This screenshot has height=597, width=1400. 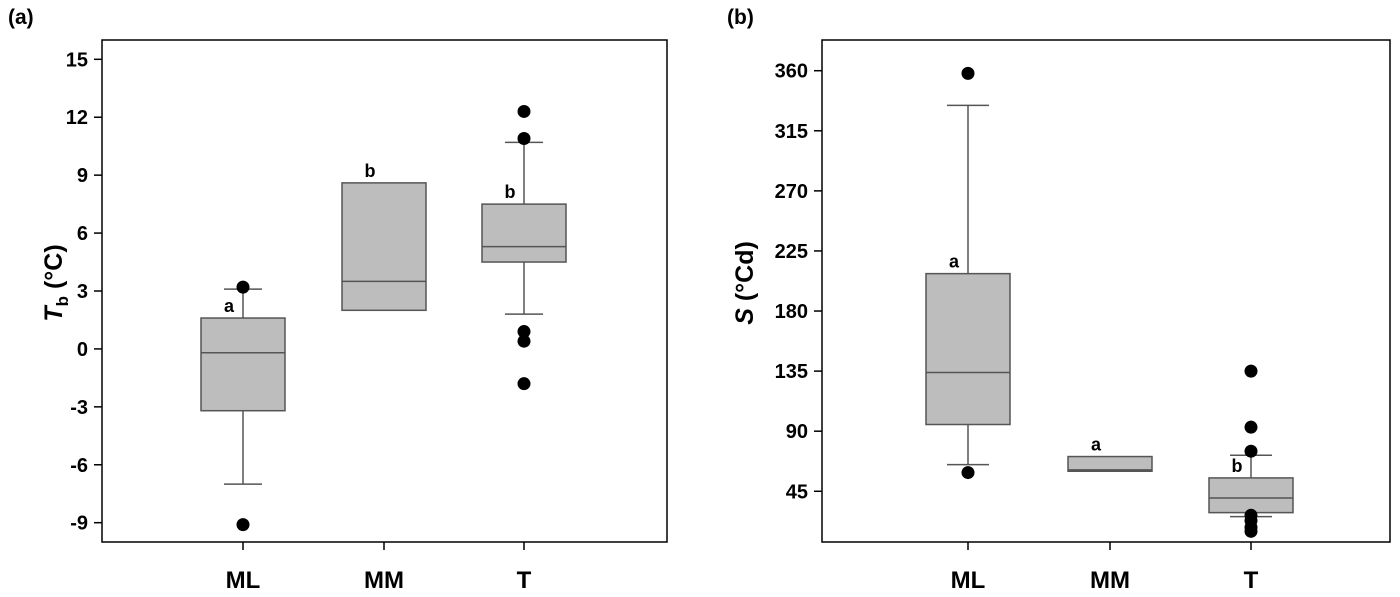 What do you see at coordinates (79, 524) in the screenshot?
I see `y-tick-label: -9` at bounding box center [79, 524].